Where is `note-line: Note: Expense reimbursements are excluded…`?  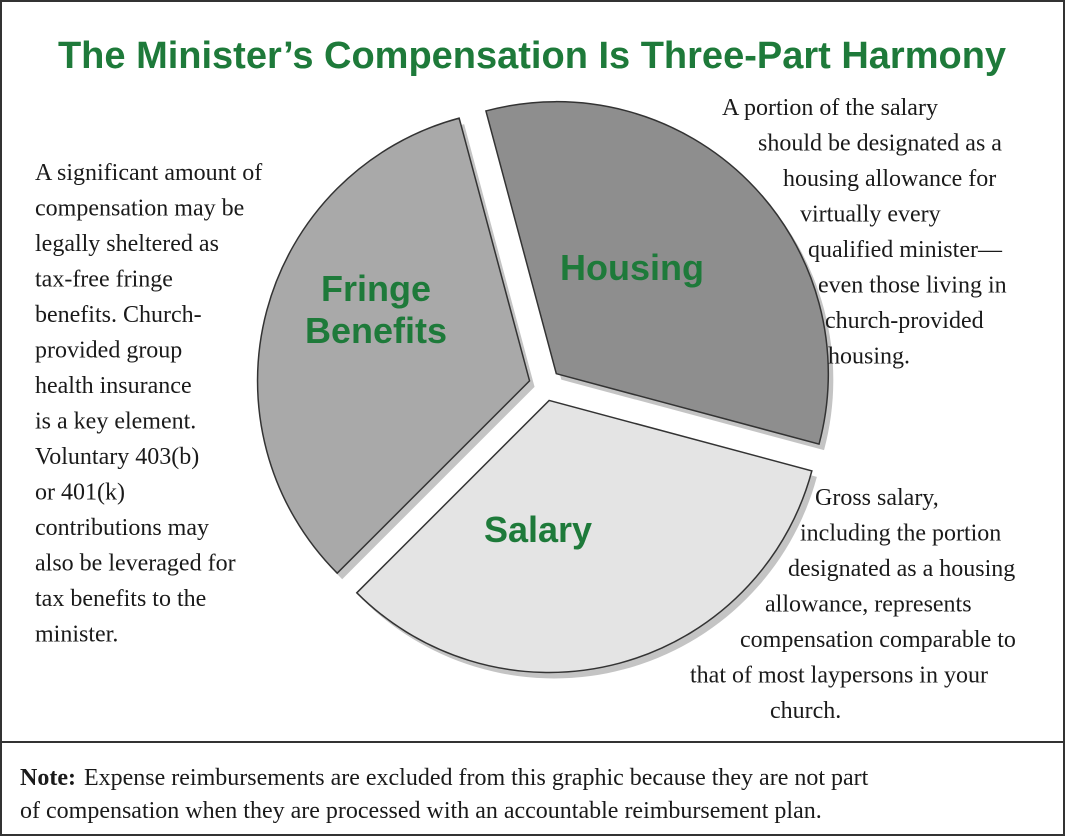 note-line: Note: Expense reimbursements are excluded… is located at coordinates (444, 778).